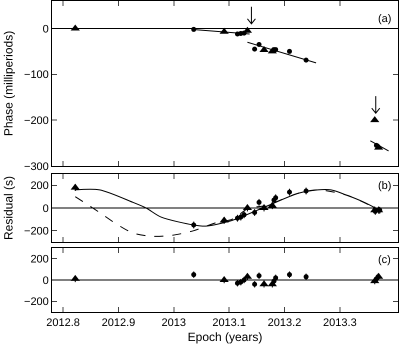  I want to click on x-tick-label: 2012.8, so click(63, 323).